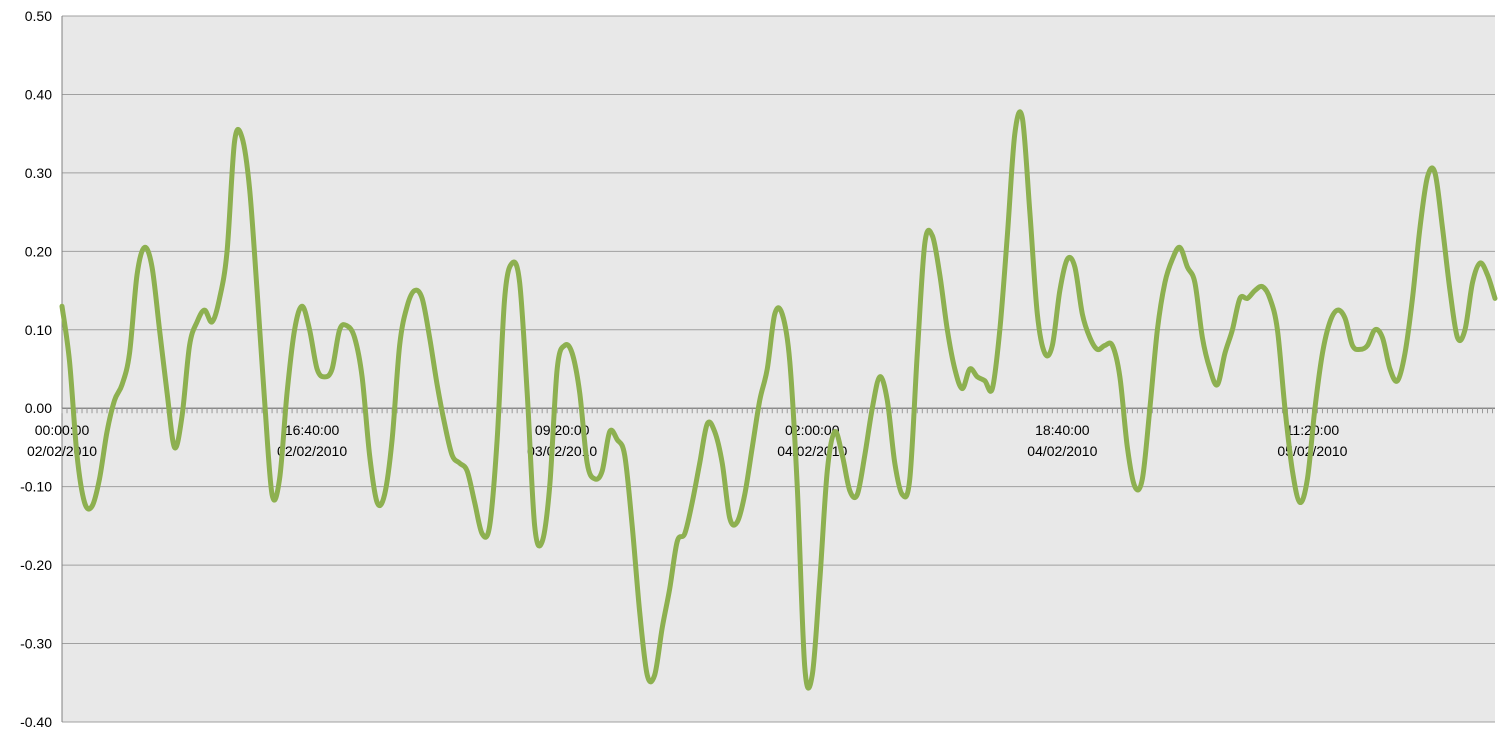  What do you see at coordinates (38, 408) in the screenshot?
I see `y-tick-label: 0.00` at bounding box center [38, 408].